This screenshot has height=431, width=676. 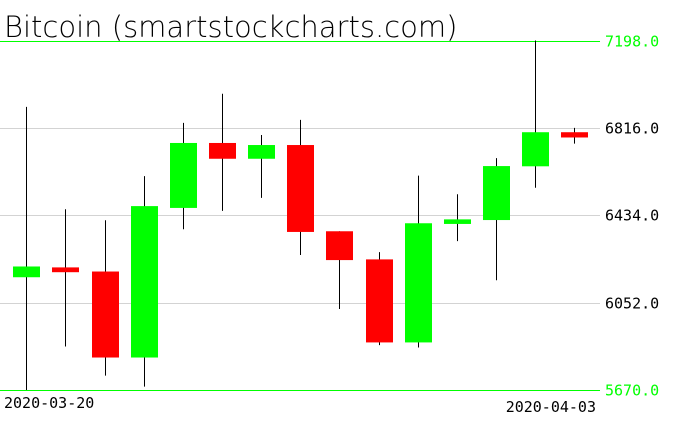 I want to click on y-axis-labels: 7198.0 6816.0 6434.0 6052.0 5670.0, so click(x=632, y=216).